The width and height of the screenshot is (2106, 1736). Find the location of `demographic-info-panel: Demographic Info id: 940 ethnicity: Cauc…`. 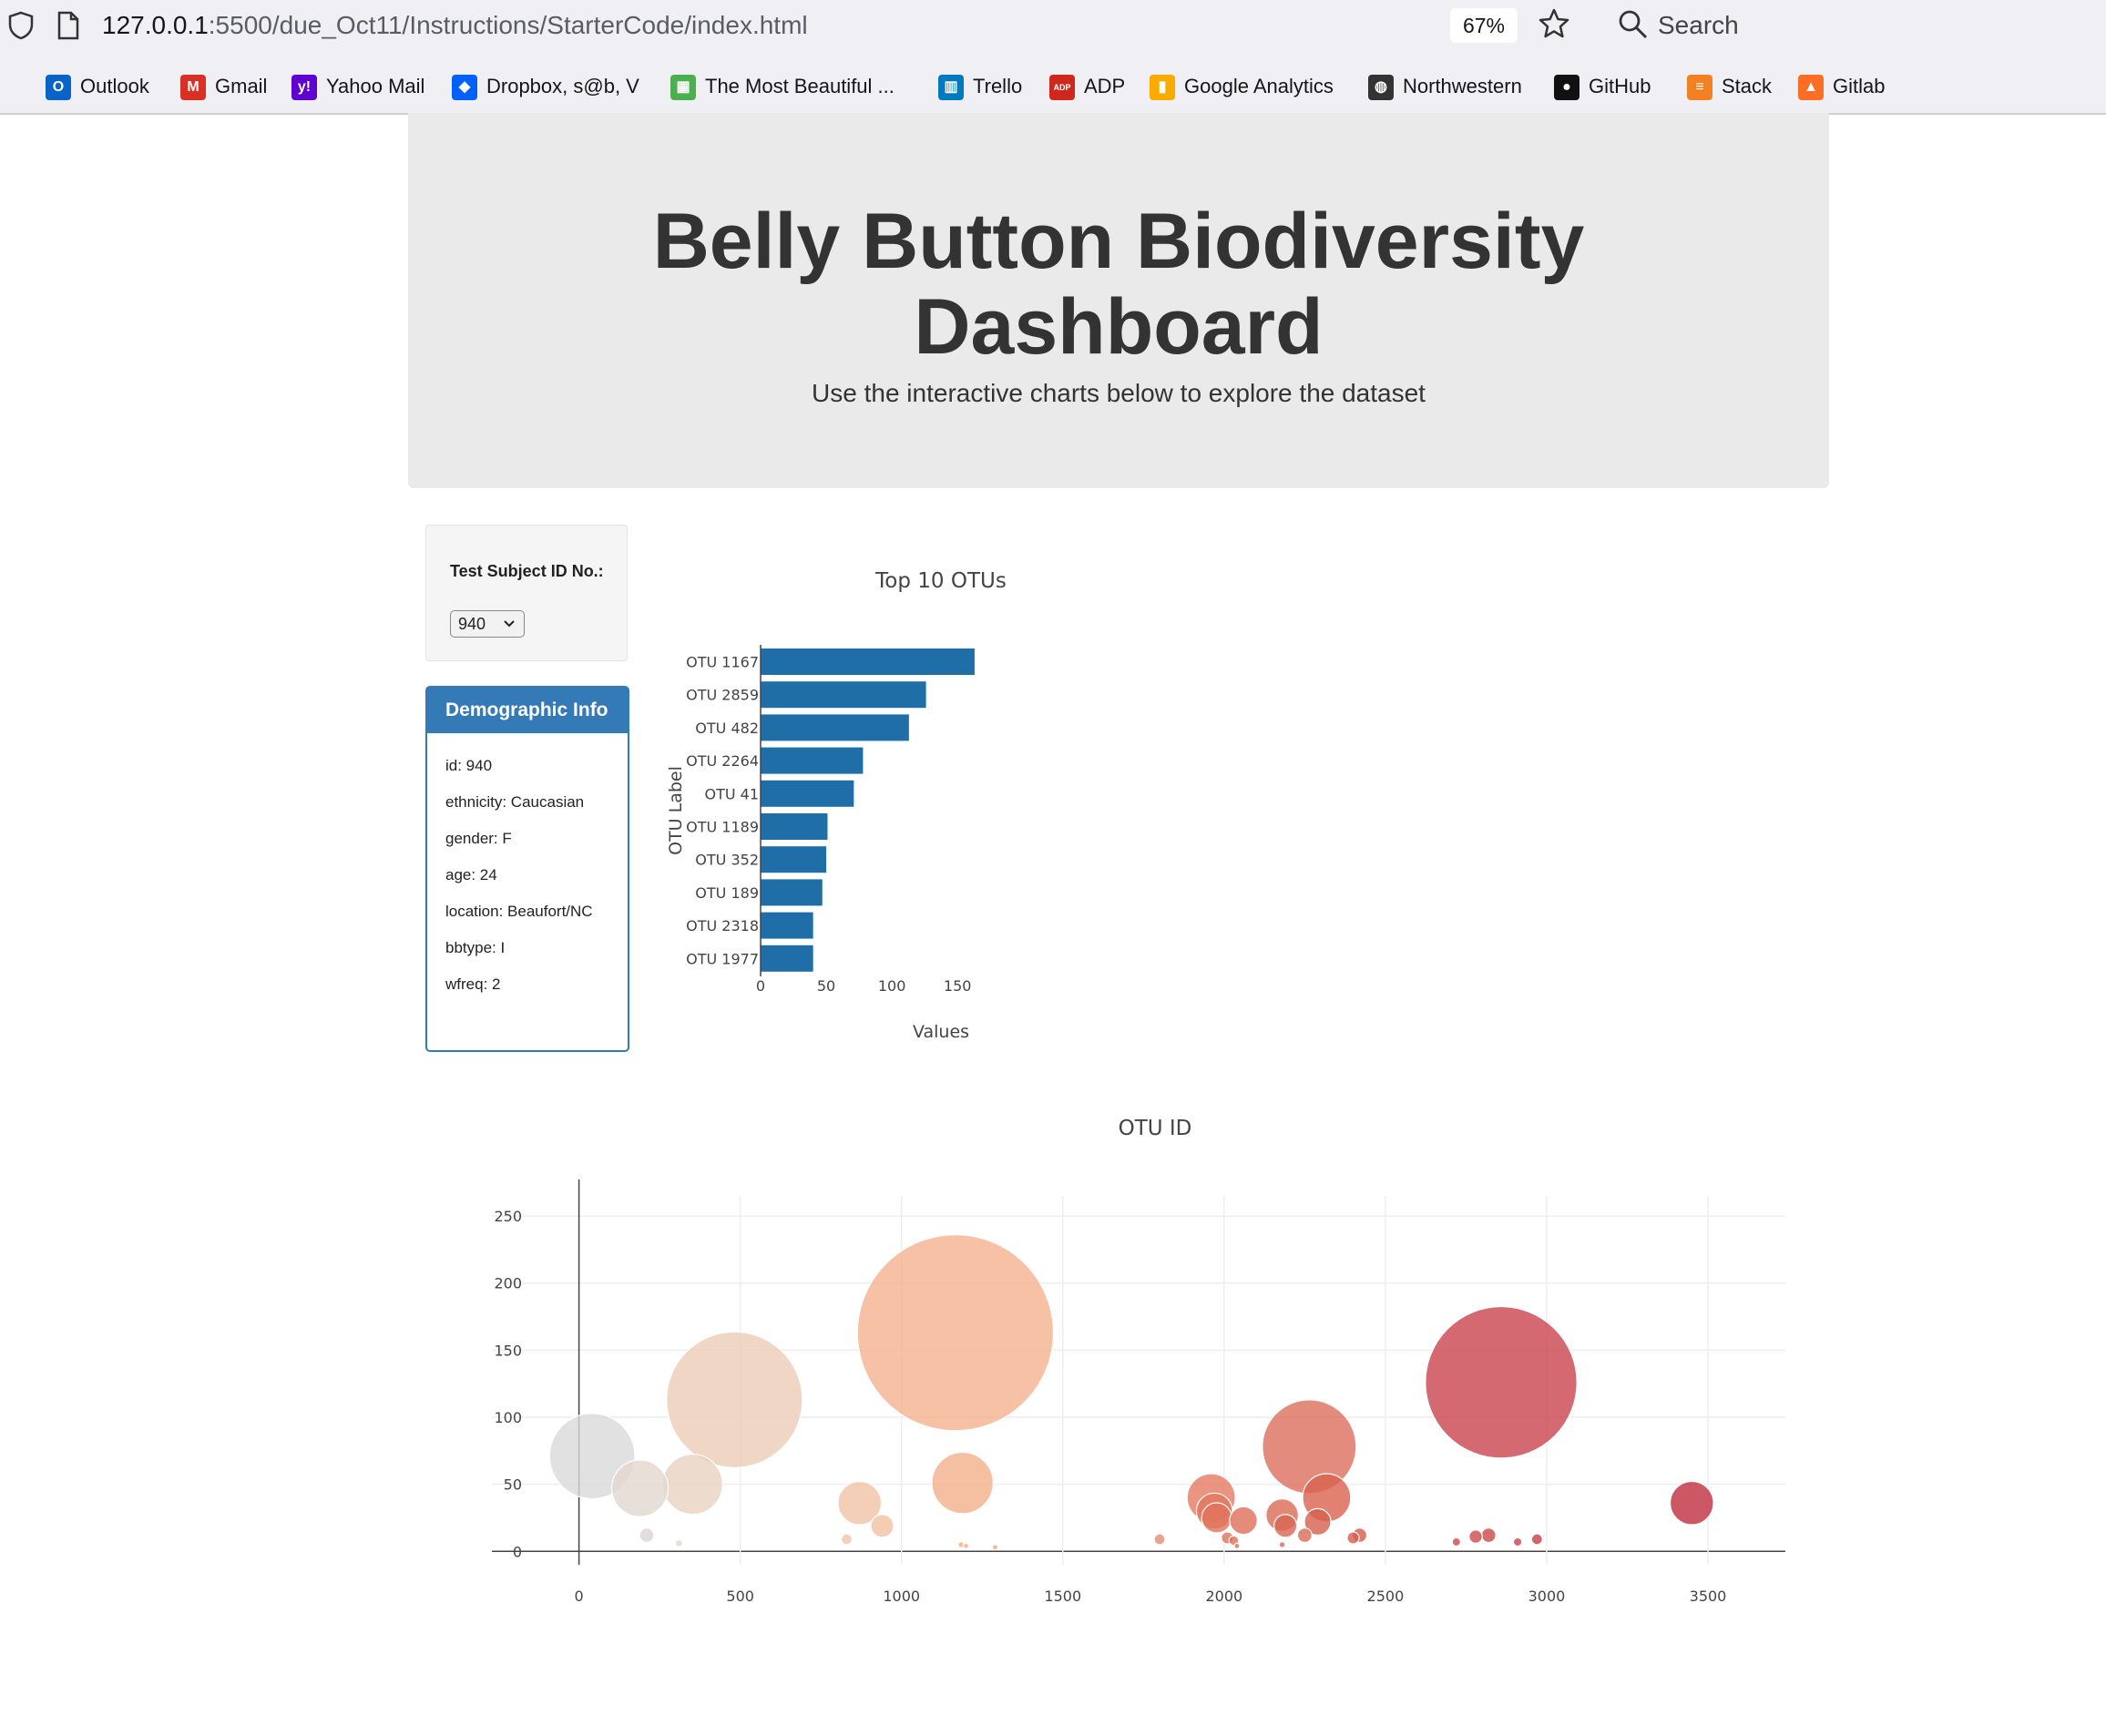

demographic-info-panel: Demographic Info id: 940 ethnicity: Cauc… is located at coordinates (527, 869).